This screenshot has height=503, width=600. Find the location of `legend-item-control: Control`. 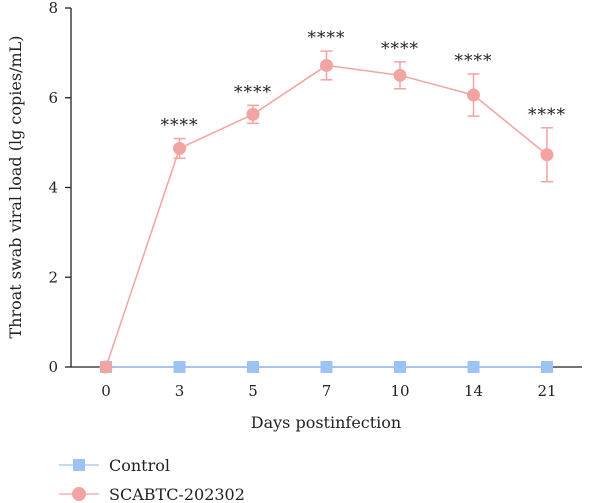

legend-item-control: Control is located at coordinates (114, 465).